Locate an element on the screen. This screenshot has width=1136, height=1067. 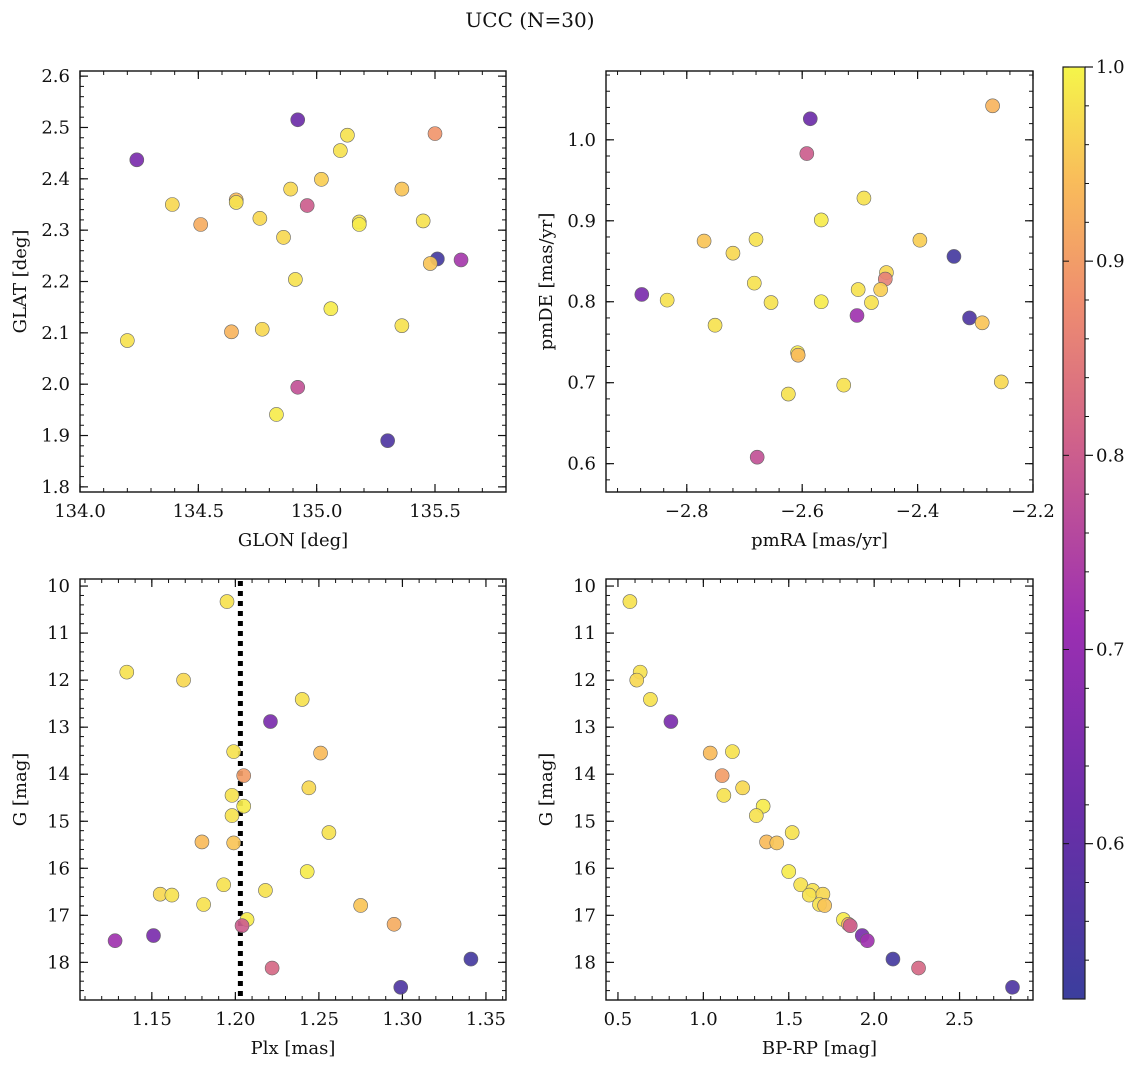
y-tick-label: 2.2 is located at coordinates (55, 282).